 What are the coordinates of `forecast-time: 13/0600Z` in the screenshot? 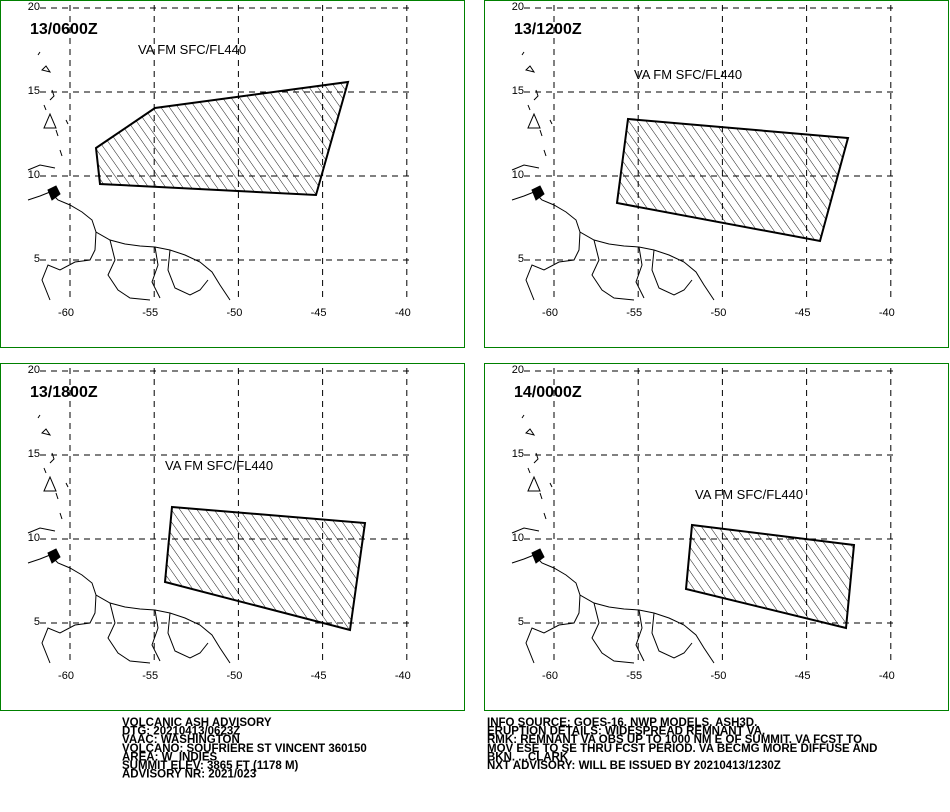 It's located at (64, 29).